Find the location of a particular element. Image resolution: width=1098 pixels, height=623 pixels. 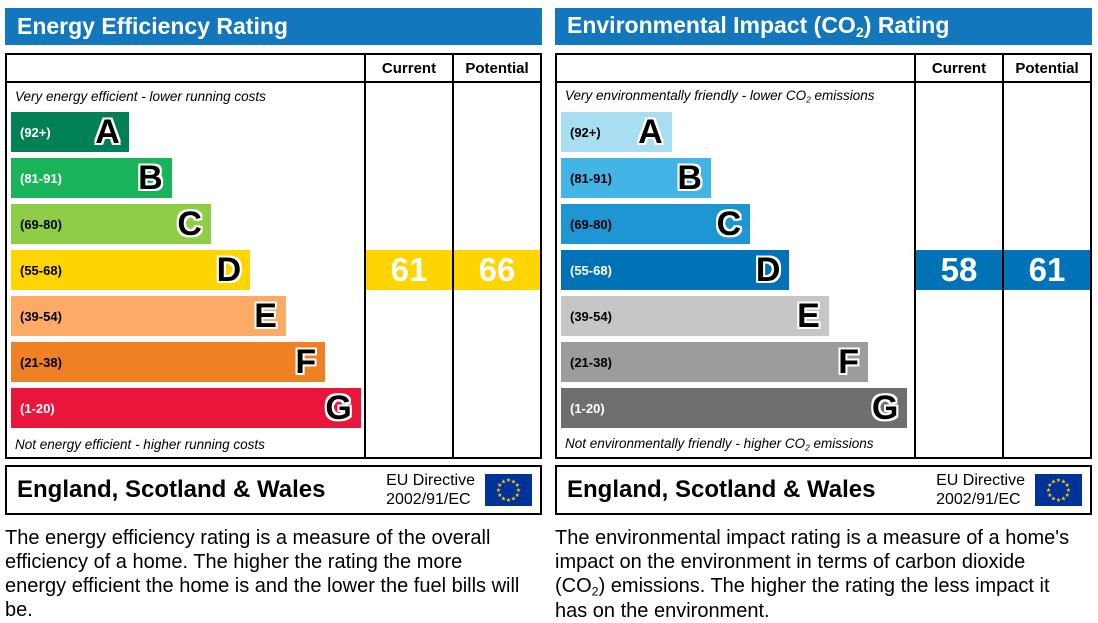

band-bar-e: (39-54) E is located at coordinates (148, 316).